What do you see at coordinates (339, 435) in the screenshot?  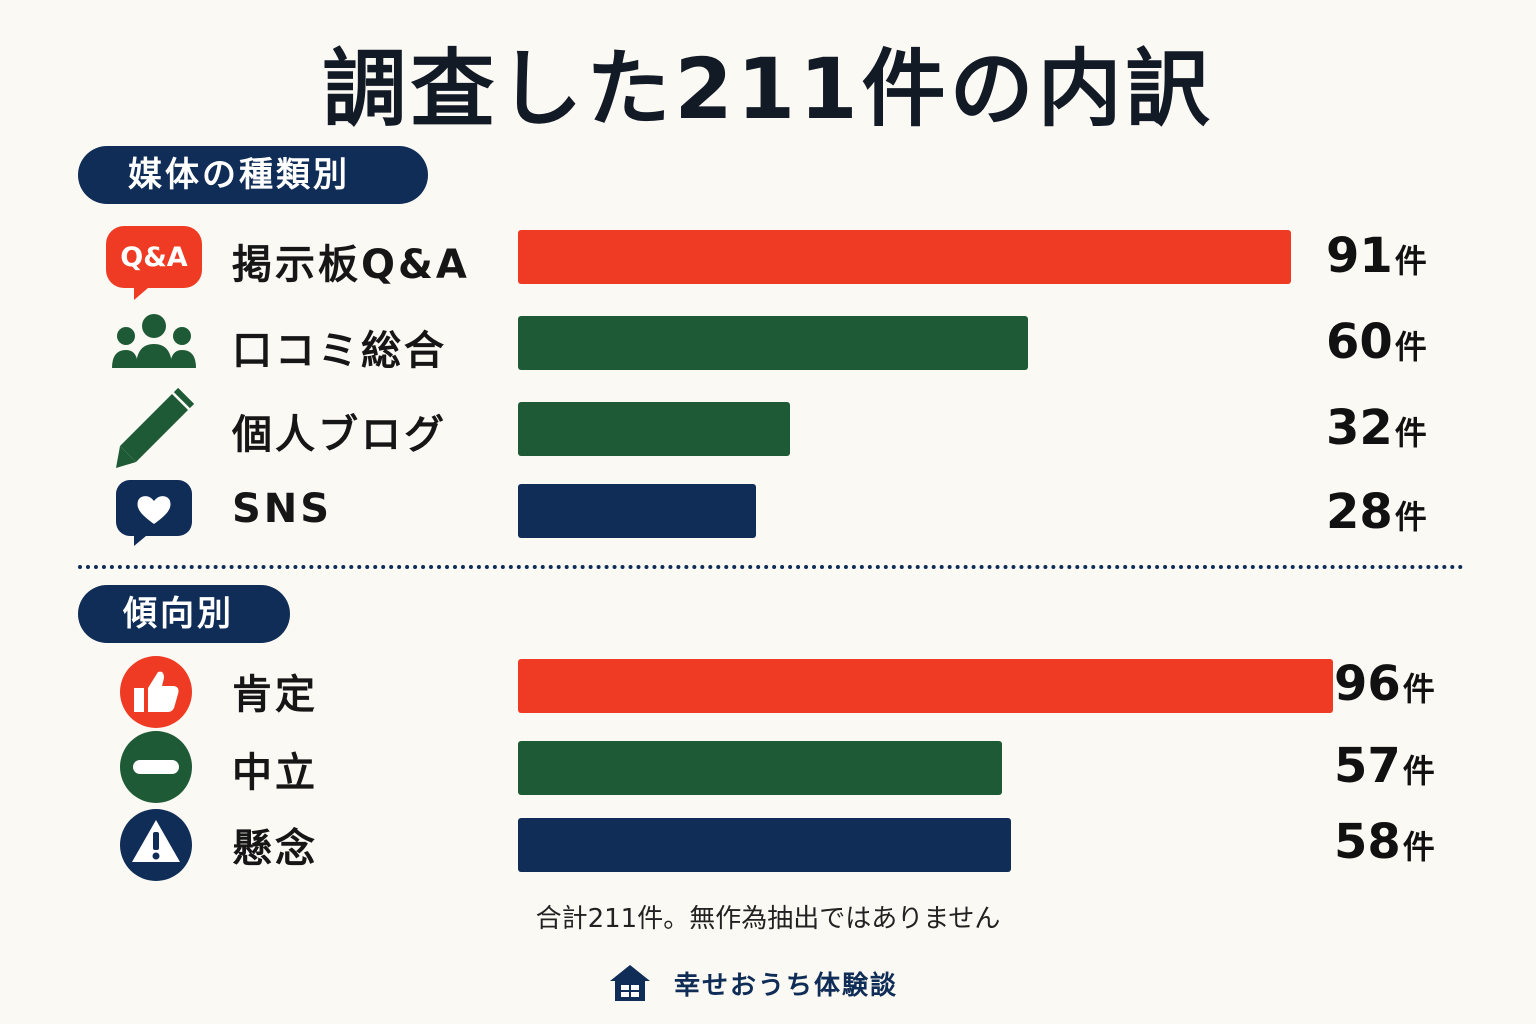 I see `category-label-blog: 個人ブログ` at bounding box center [339, 435].